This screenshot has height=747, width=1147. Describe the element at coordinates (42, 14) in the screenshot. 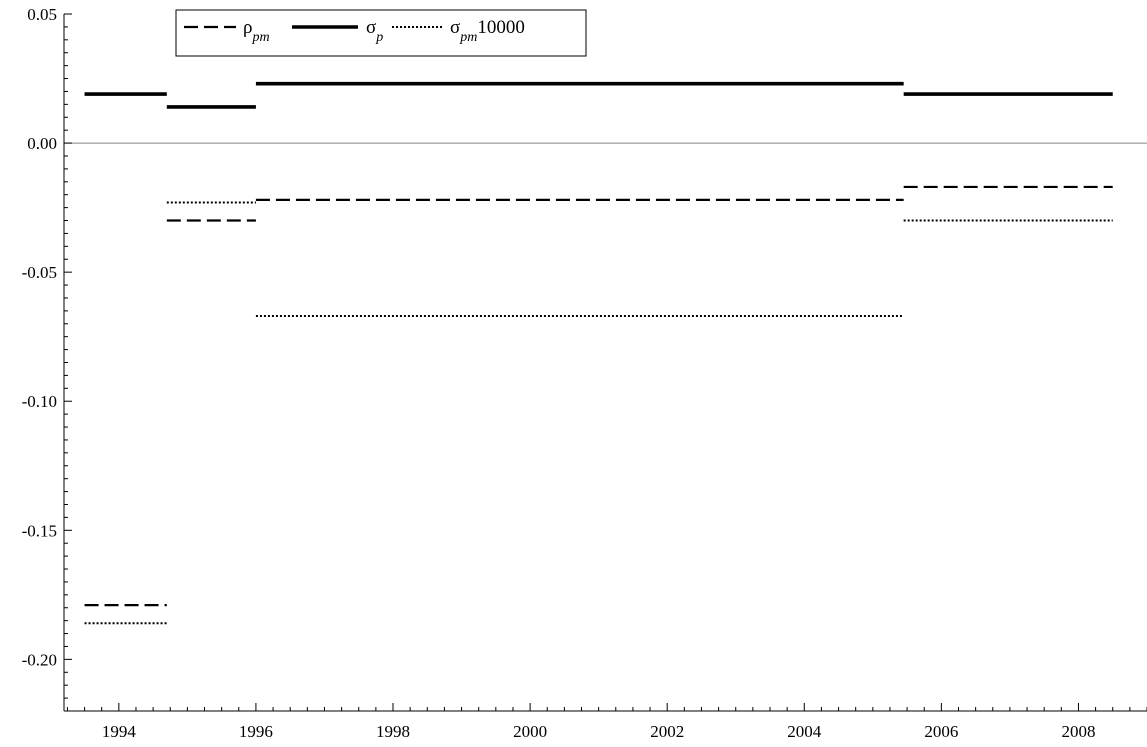

I see `y-tick-label: 0.05` at that location.